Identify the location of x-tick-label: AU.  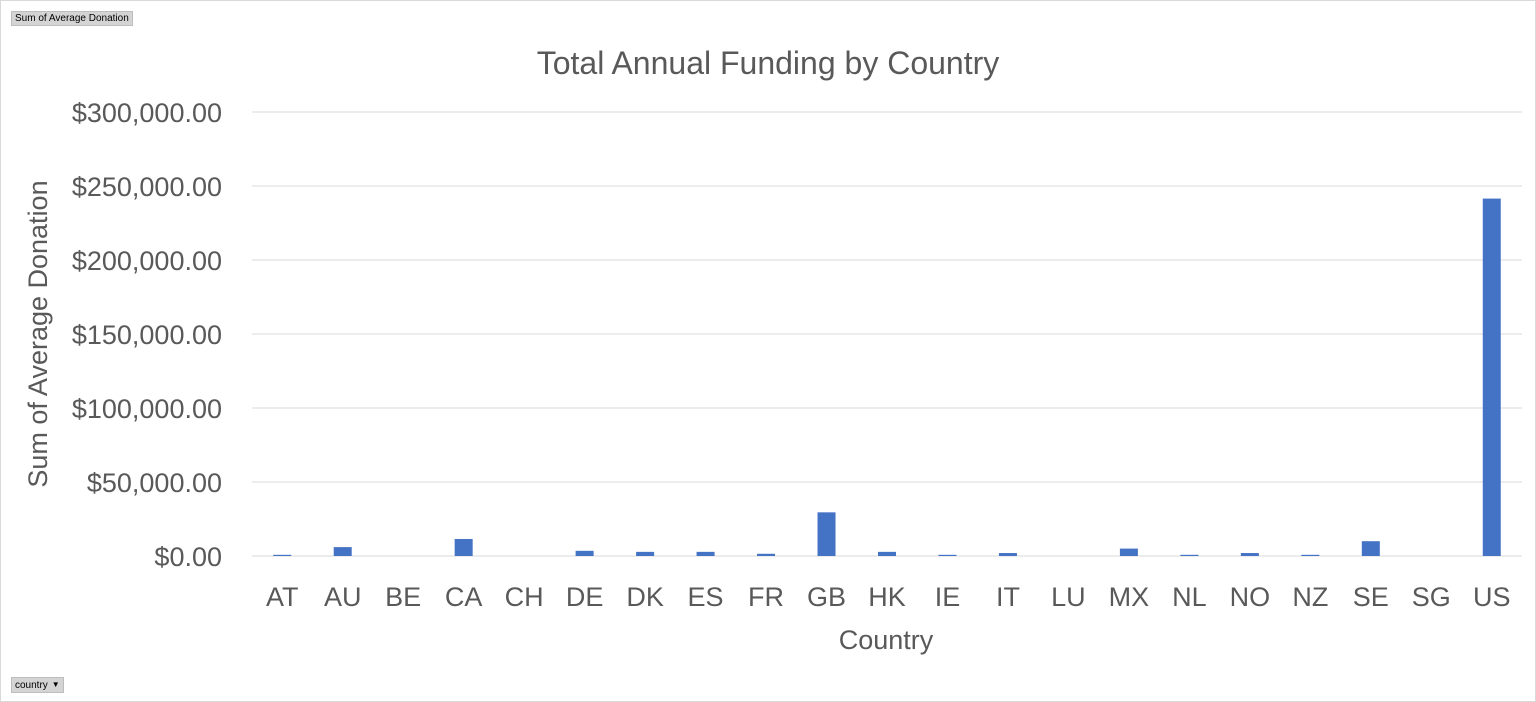
(343, 597).